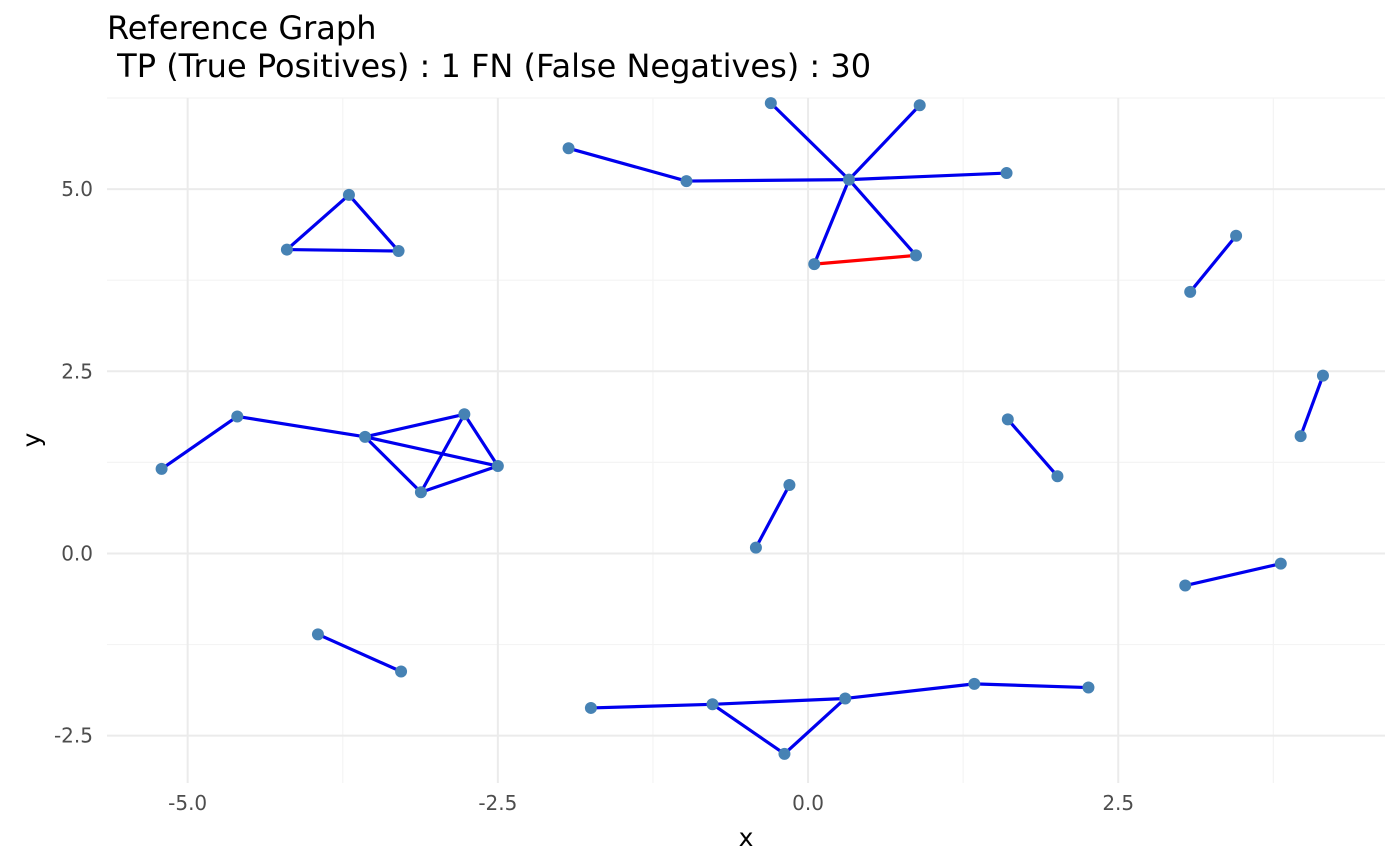 Image resolution: width=1400 pixels, height=866 pixels. I want to click on x-tick-label: 0.0, so click(808, 803).